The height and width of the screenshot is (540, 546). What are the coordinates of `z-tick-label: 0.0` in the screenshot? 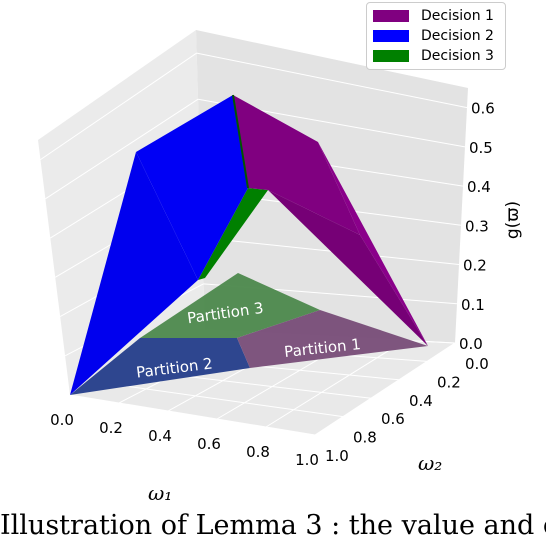 It's located at (471, 344).